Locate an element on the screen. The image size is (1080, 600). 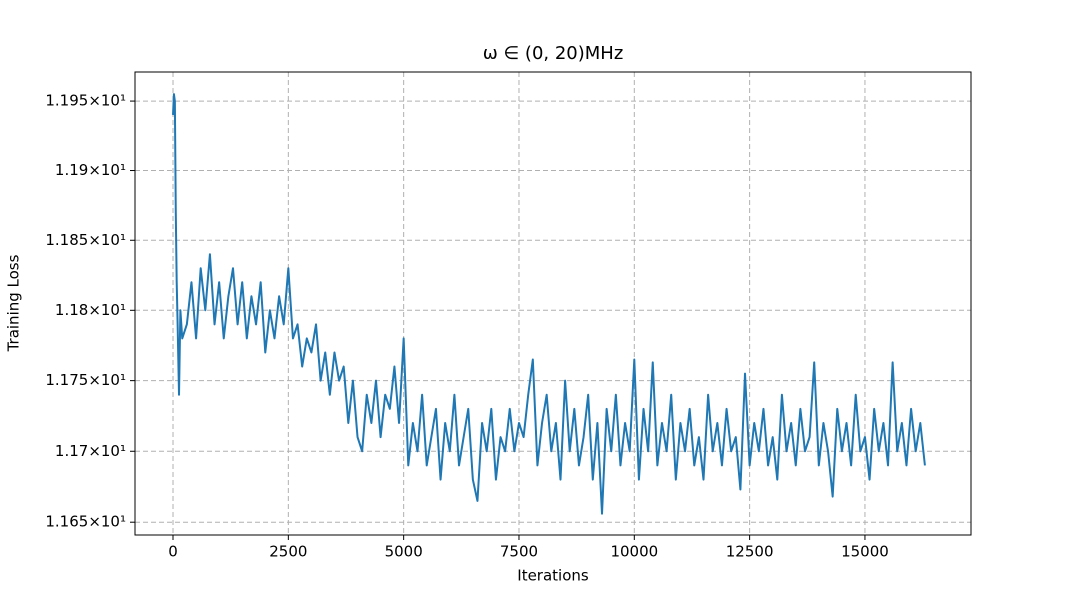
x-tick-label: 2500 is located at coordinates (288, 552).